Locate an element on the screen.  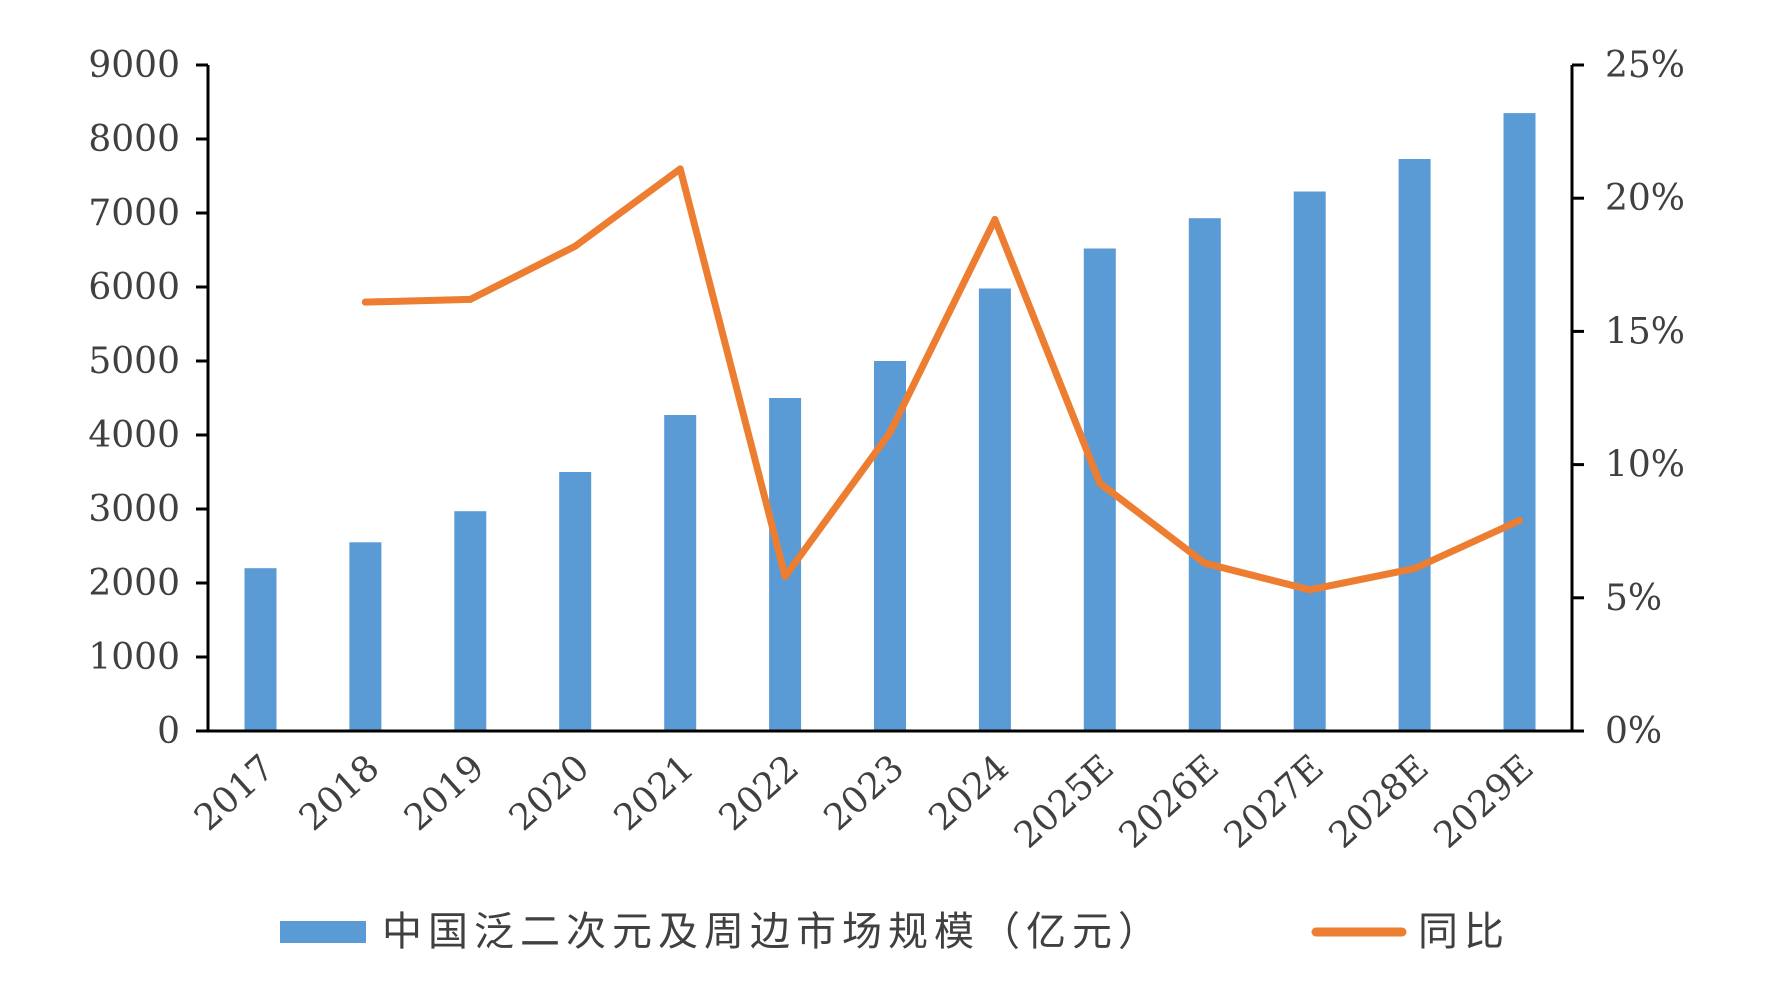
bar-2024 is located at coordinates (994, 509).